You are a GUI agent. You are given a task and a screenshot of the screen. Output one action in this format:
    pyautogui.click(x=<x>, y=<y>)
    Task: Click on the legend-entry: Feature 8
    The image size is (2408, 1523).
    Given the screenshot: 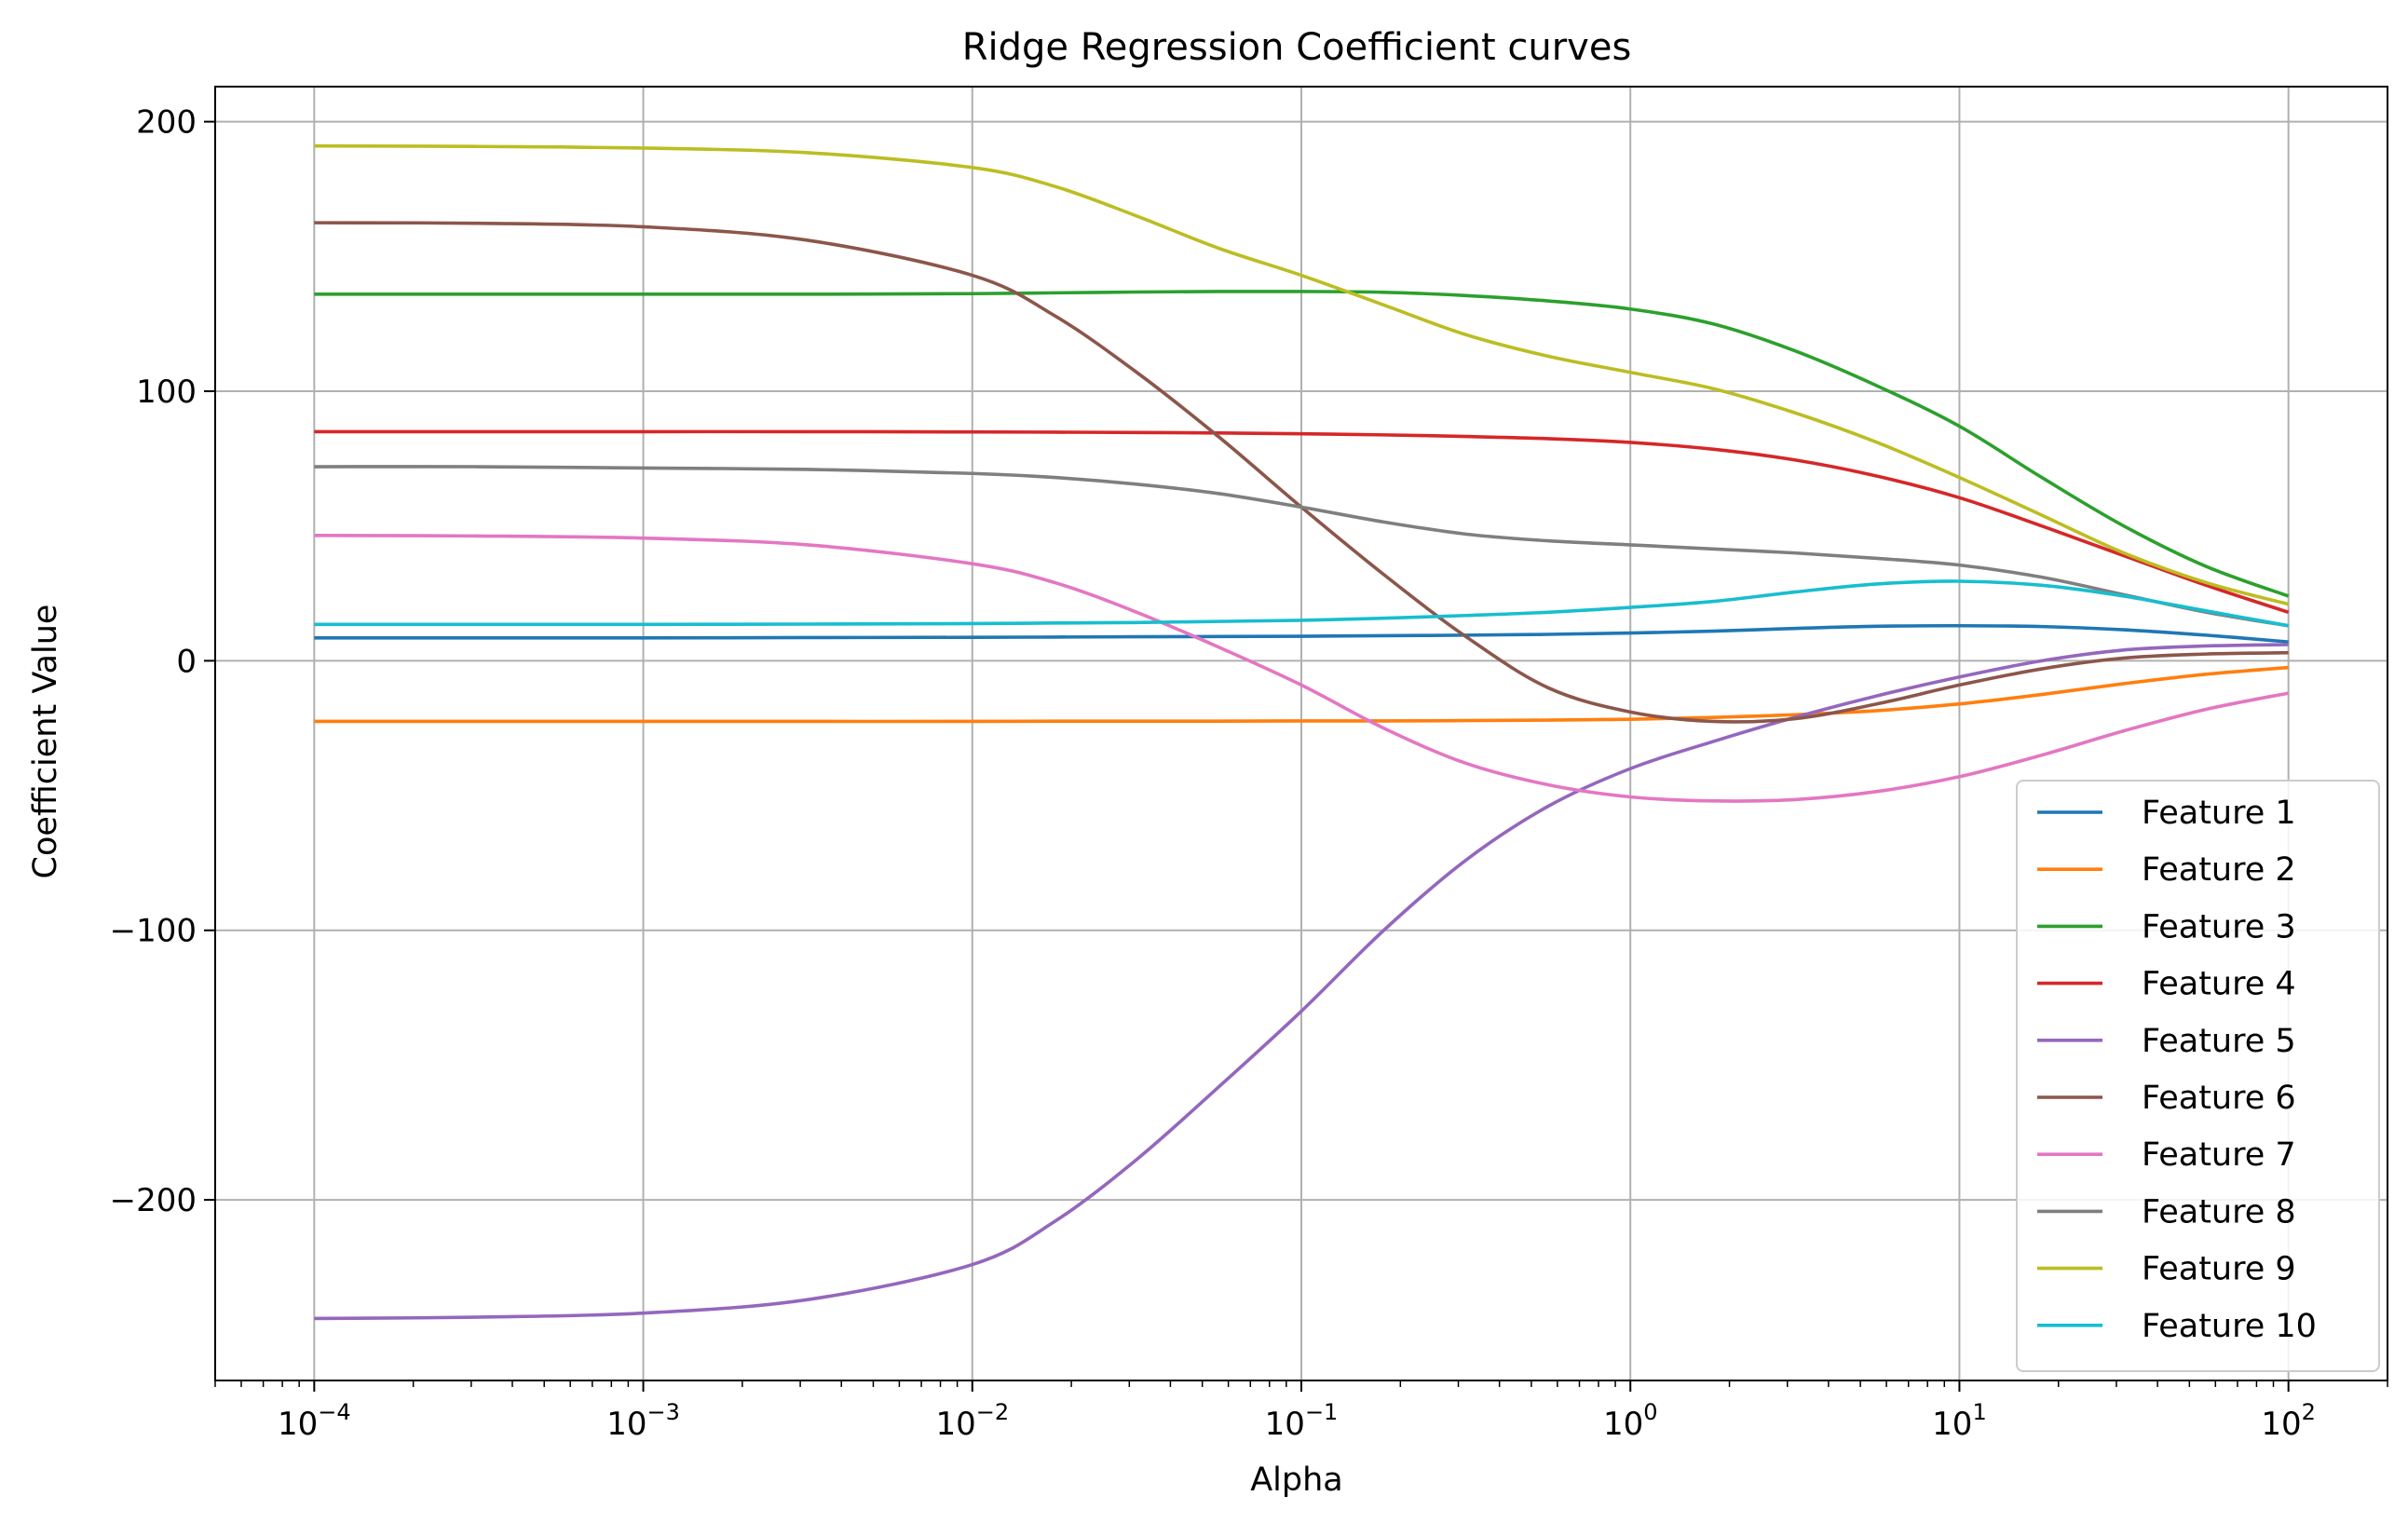 What is the action you would take?
    pyautogui.click(x=2166, y=1212)
    